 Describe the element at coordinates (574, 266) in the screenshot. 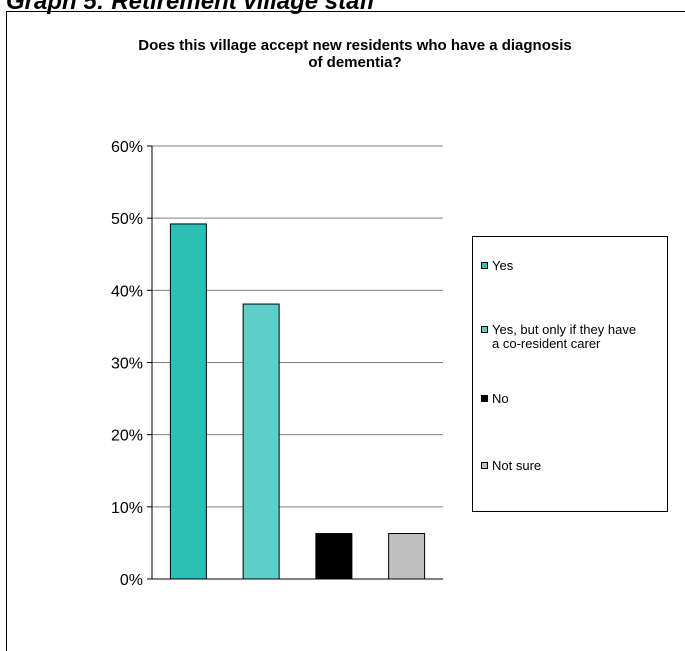

I see `legend-item-yes: Yes` at that location.